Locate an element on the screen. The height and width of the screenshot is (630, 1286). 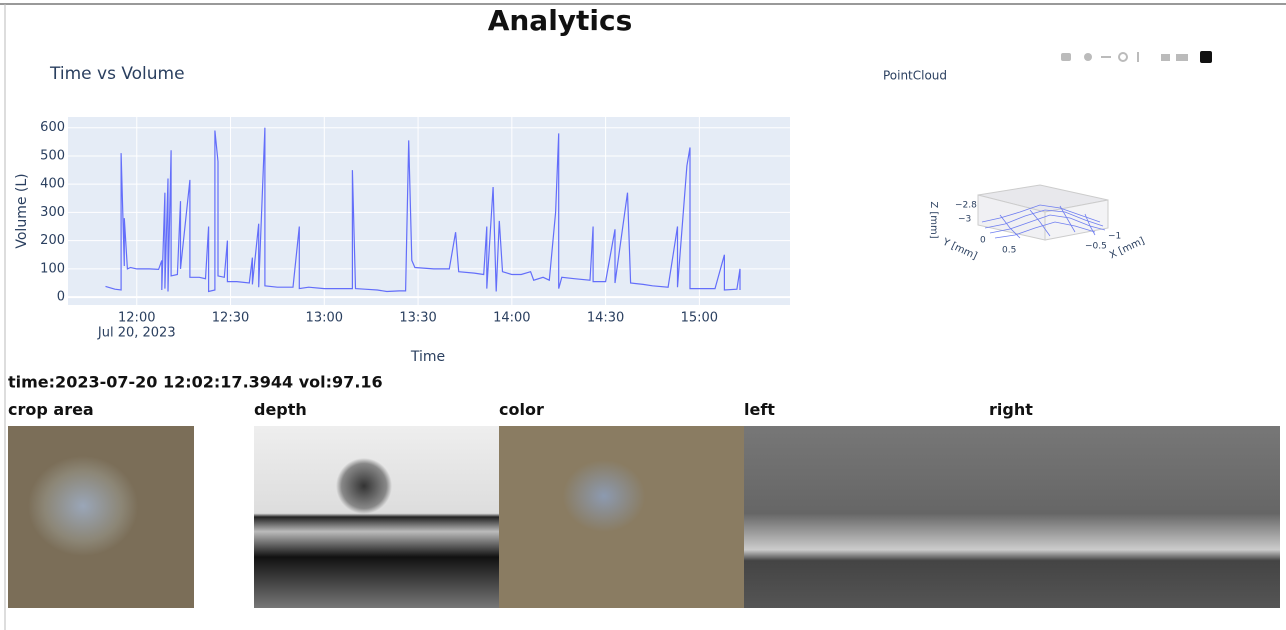
modebar is located at coordinates (1136, 57).